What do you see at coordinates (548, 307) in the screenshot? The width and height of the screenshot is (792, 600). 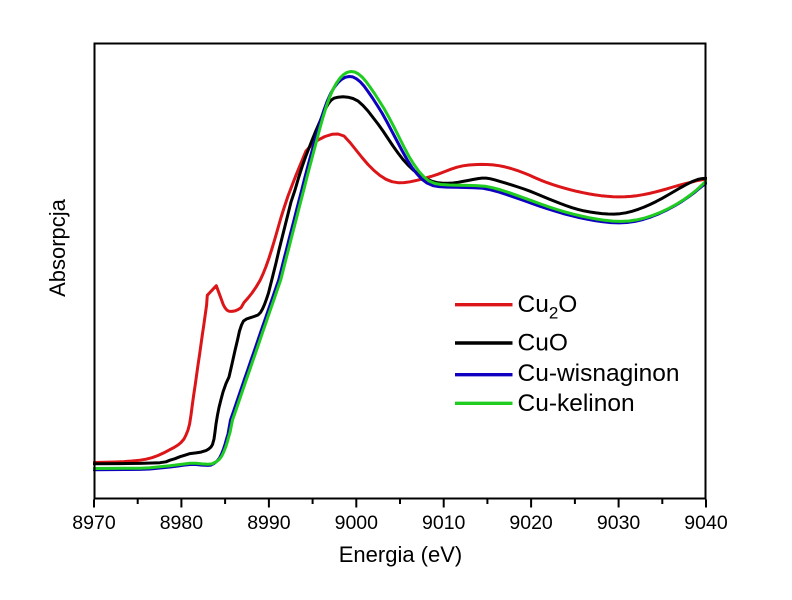 I see `svg-text: Cu2O` at bounding box center [548, 307].